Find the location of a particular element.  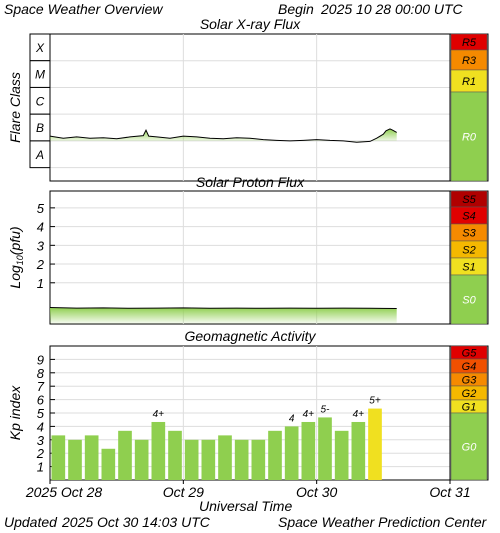

scale-label-g3: G3 is located at coordinates (470, 381).